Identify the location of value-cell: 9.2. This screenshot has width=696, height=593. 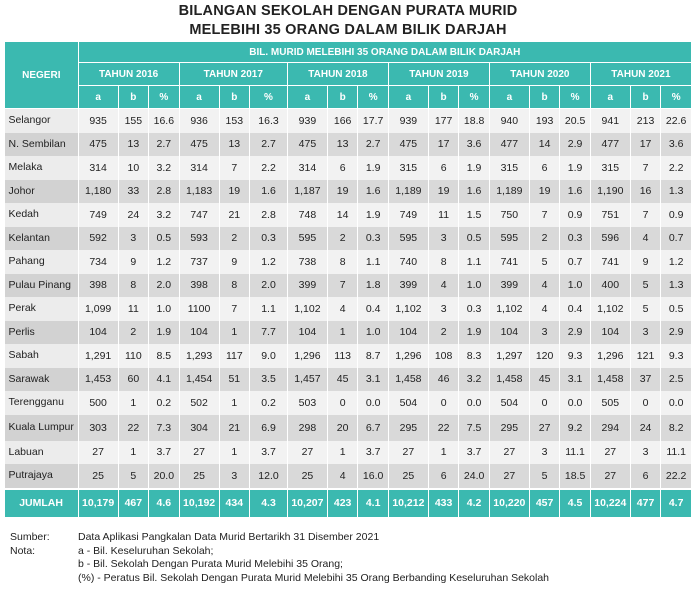
(575, 427).